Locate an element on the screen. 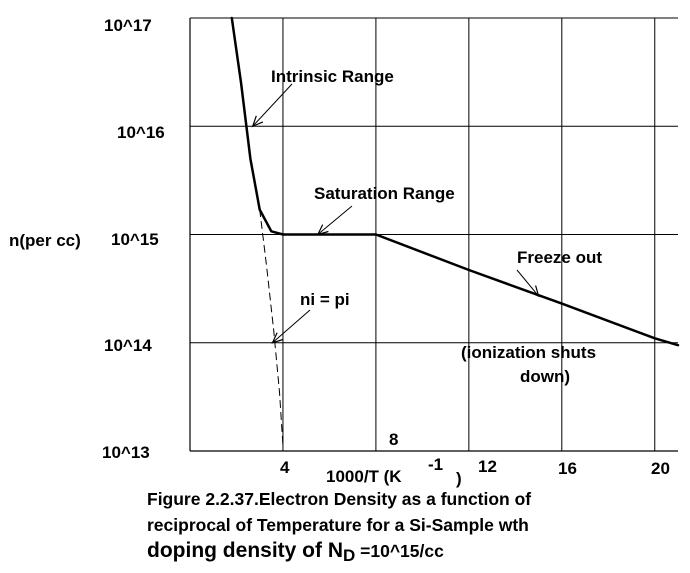 The image size is (690, 573). y-tick-label: 10^15 is located at coordinates (135, 239).